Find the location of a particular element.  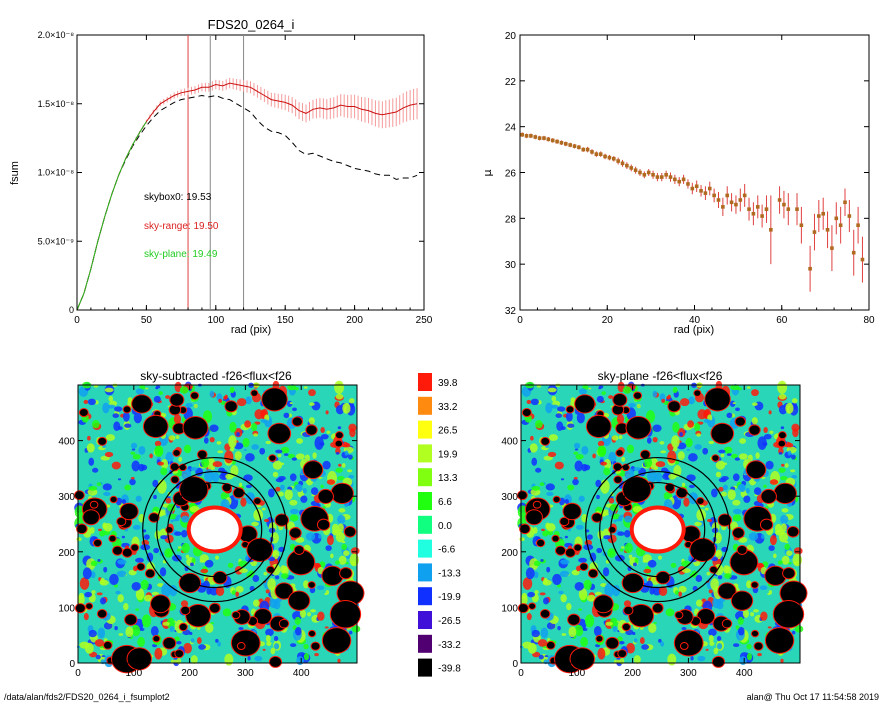

map-xtick-label: 0 is located at coordinates (78, 673).